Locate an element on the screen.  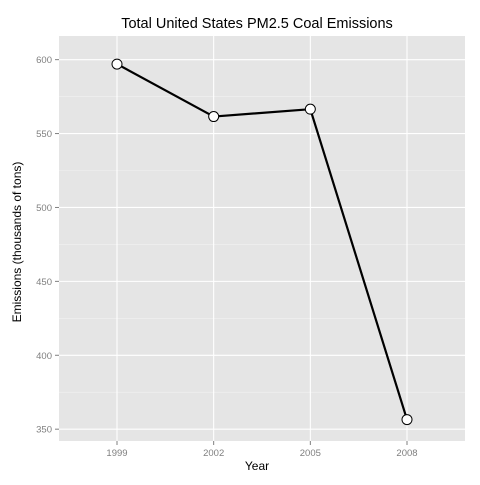
x-axis-label: Year is located at coordinates (257, 466).